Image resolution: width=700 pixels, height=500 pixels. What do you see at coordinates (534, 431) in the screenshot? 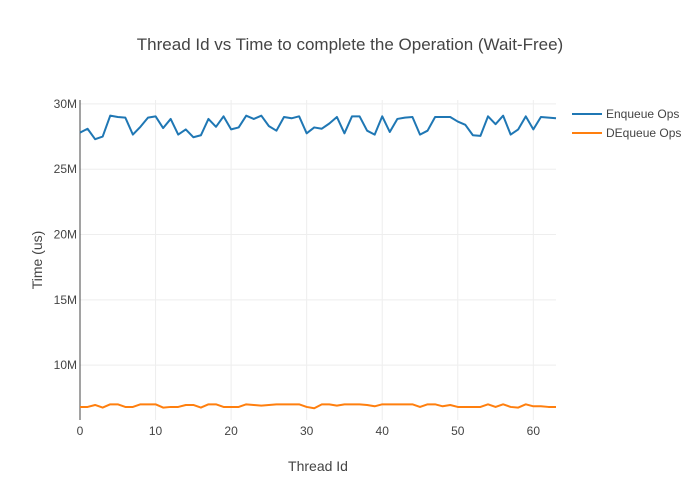
I see `x-tick-label: 60` at bounding box center [534, 431].